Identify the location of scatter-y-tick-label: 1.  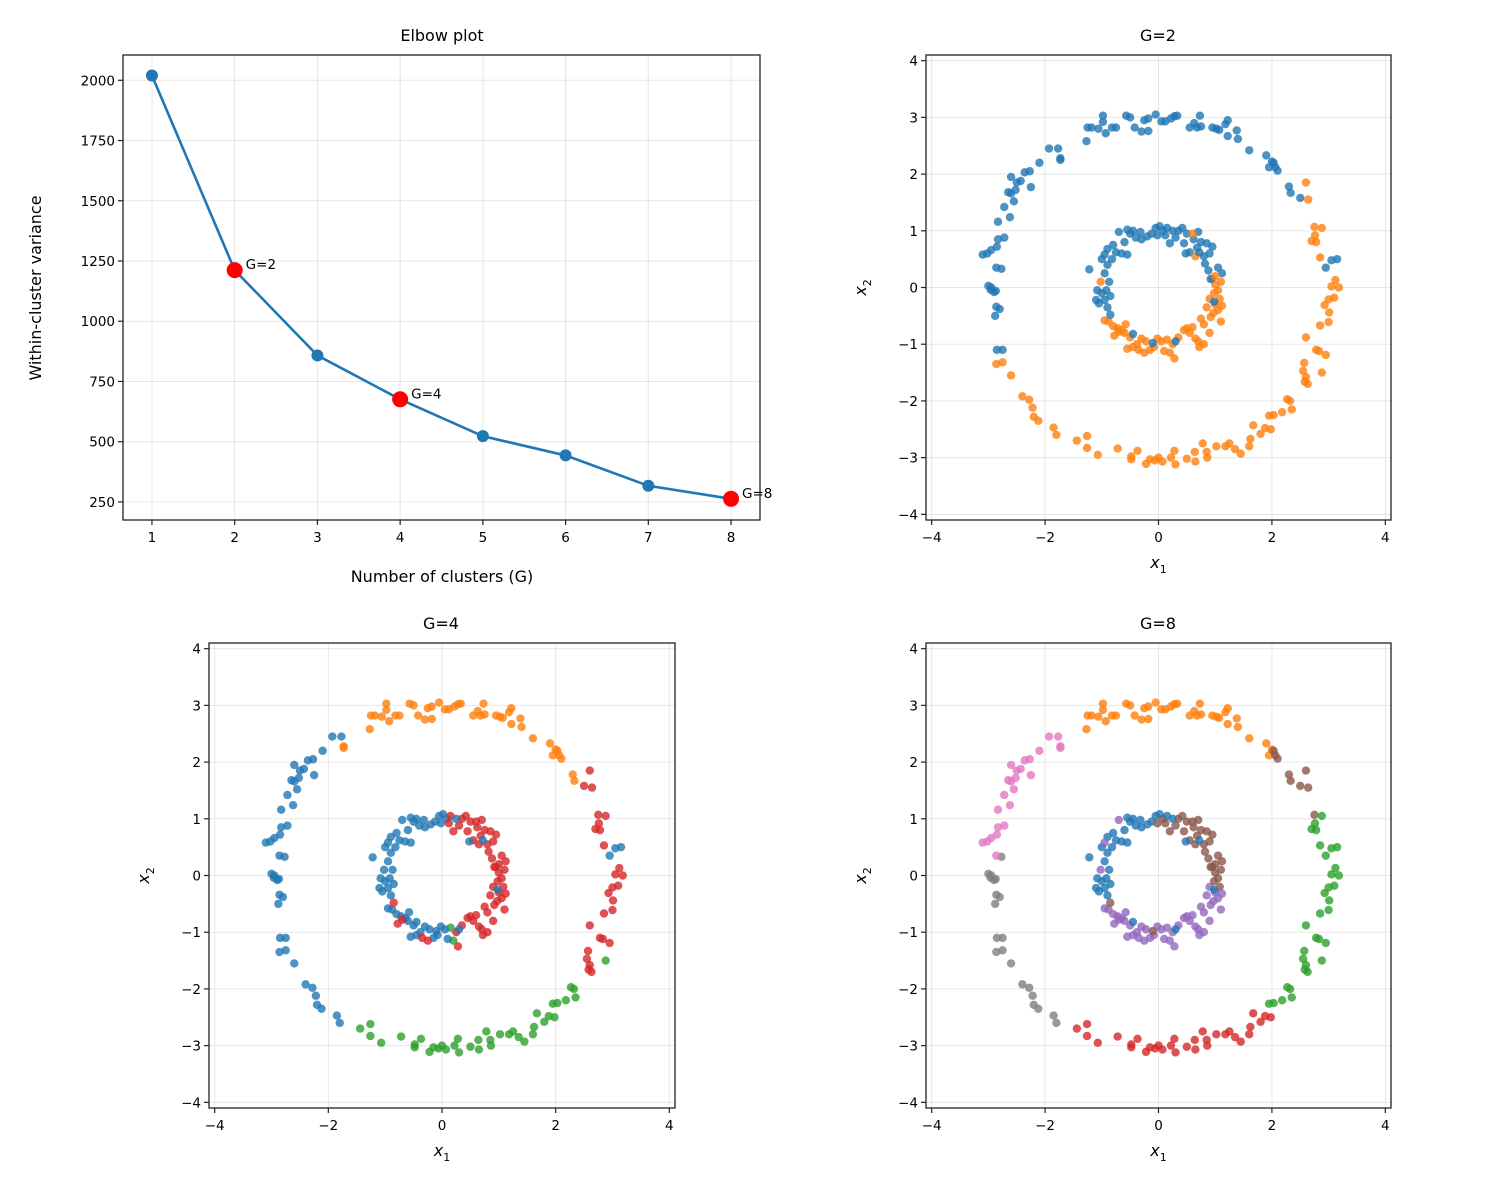
(196, 820).